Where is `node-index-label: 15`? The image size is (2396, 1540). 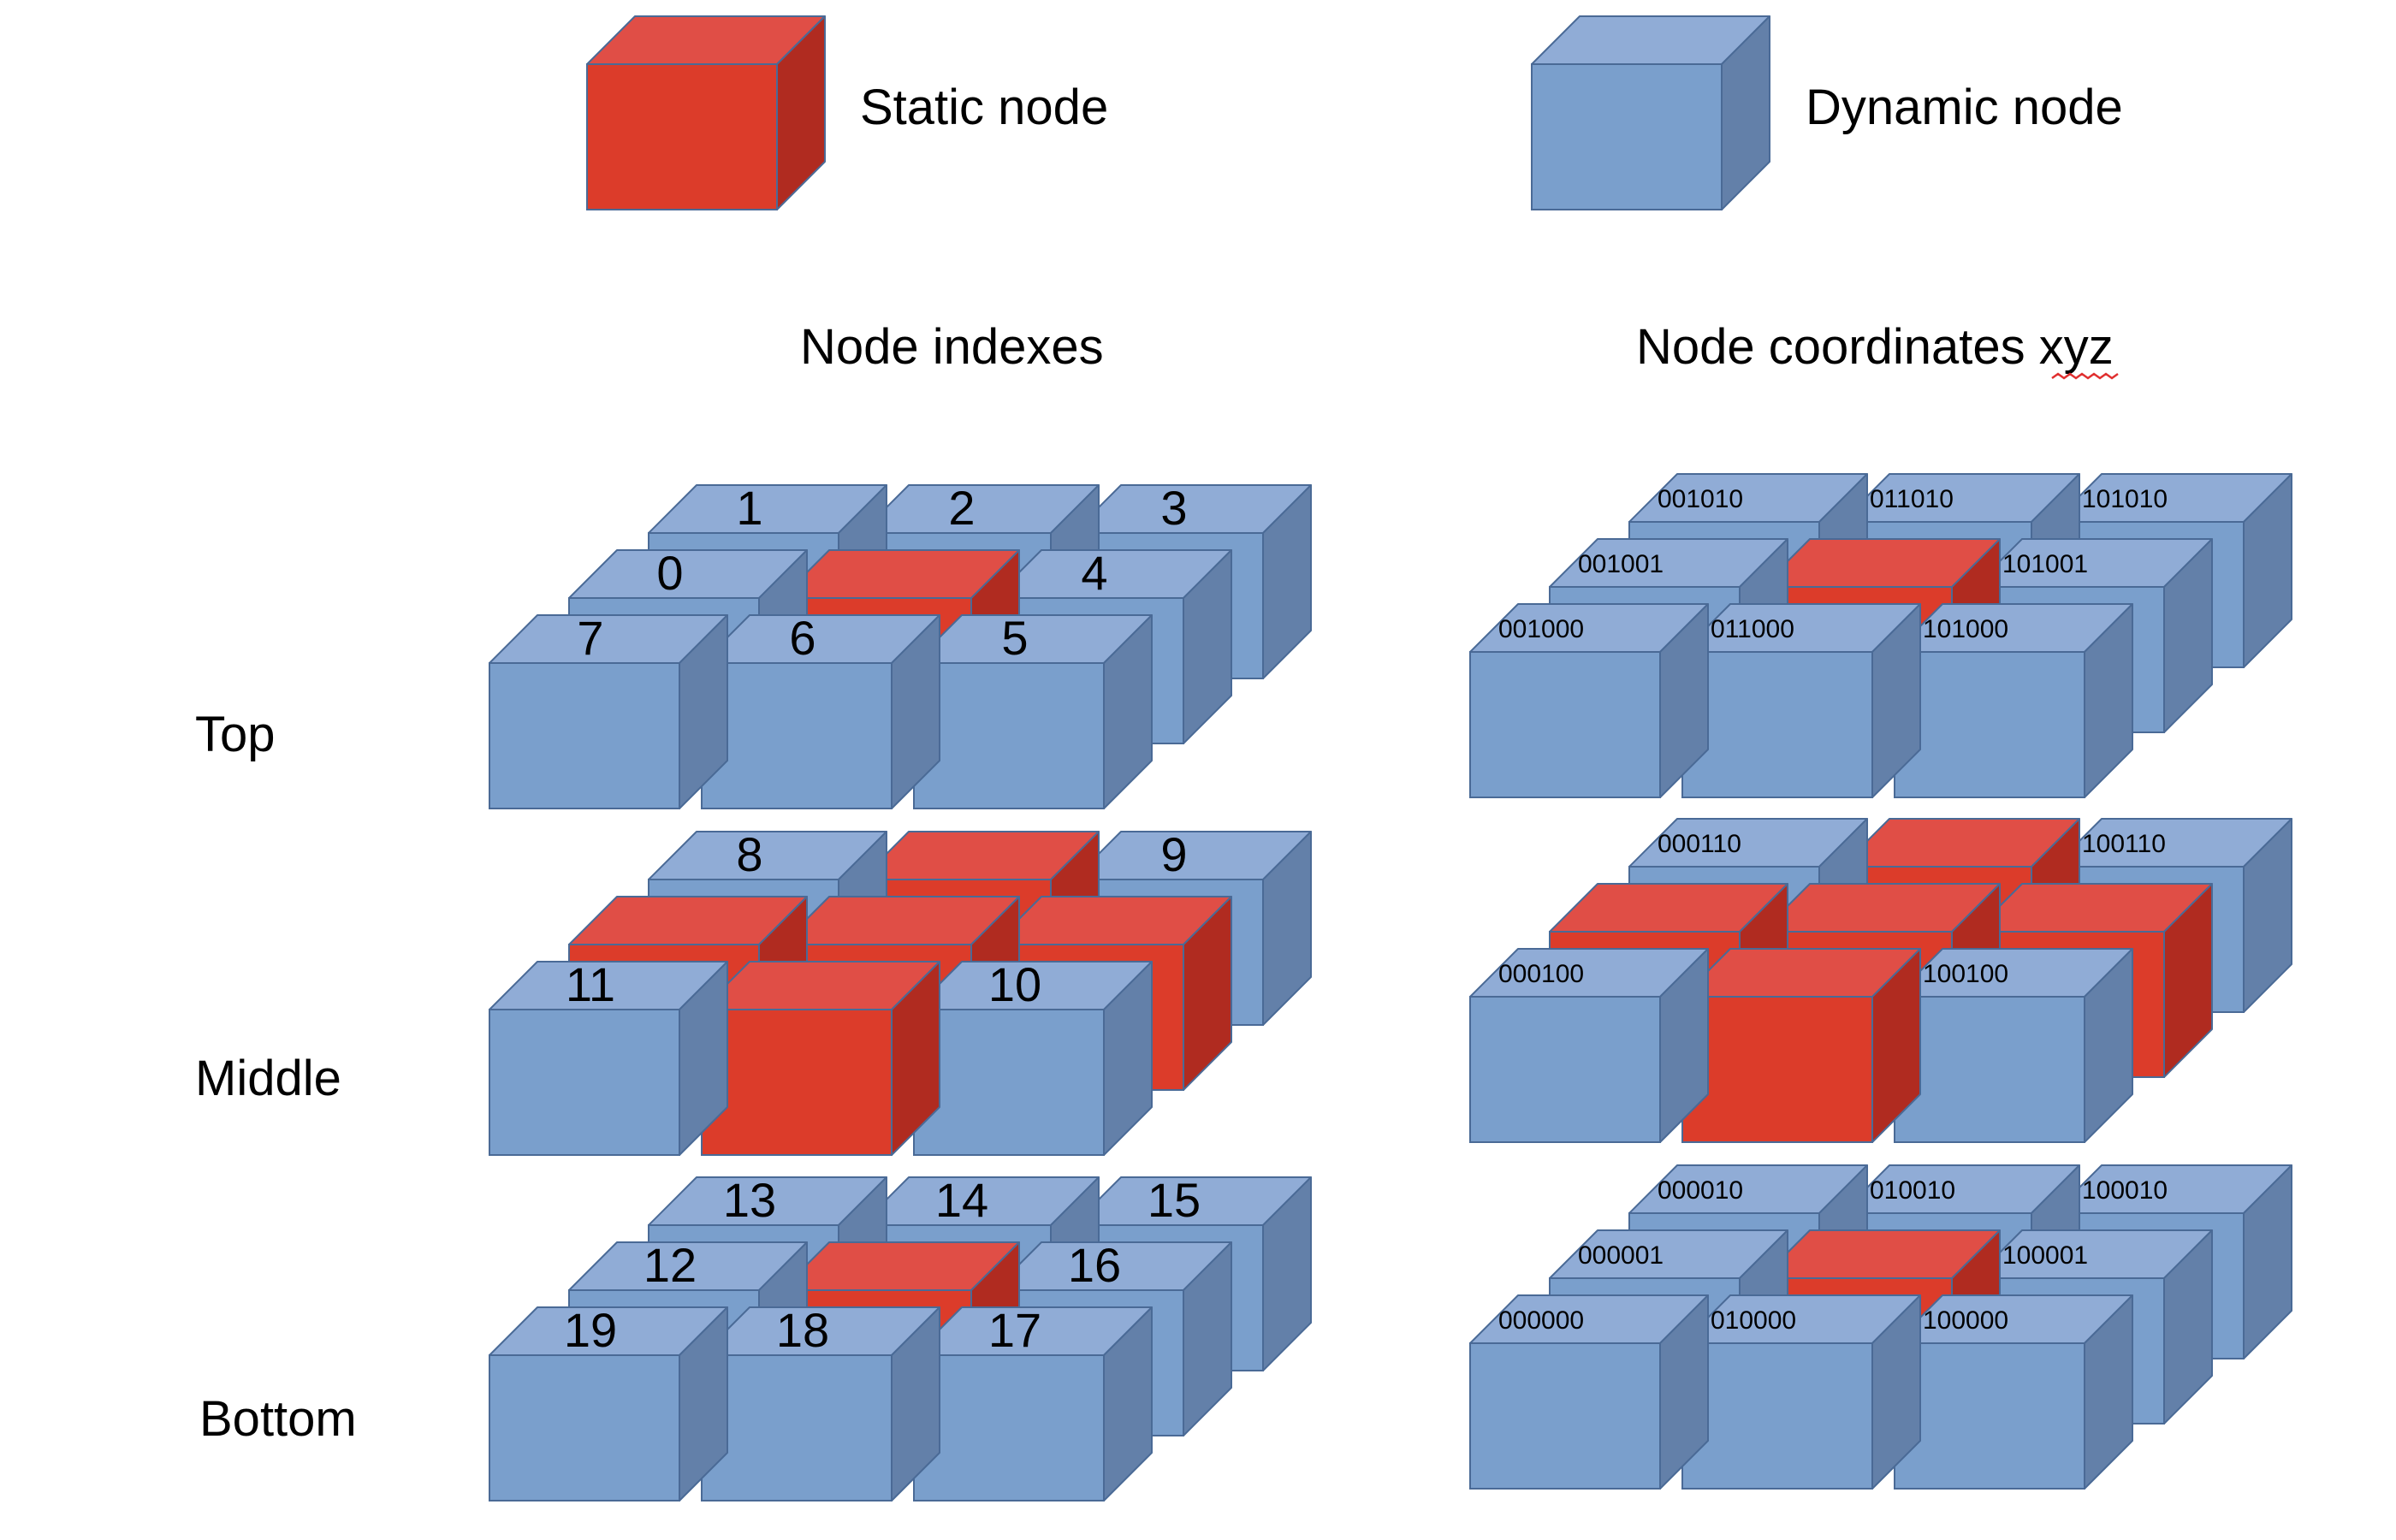 node-index-label: 15 is located at coordinates (1174, 1200).